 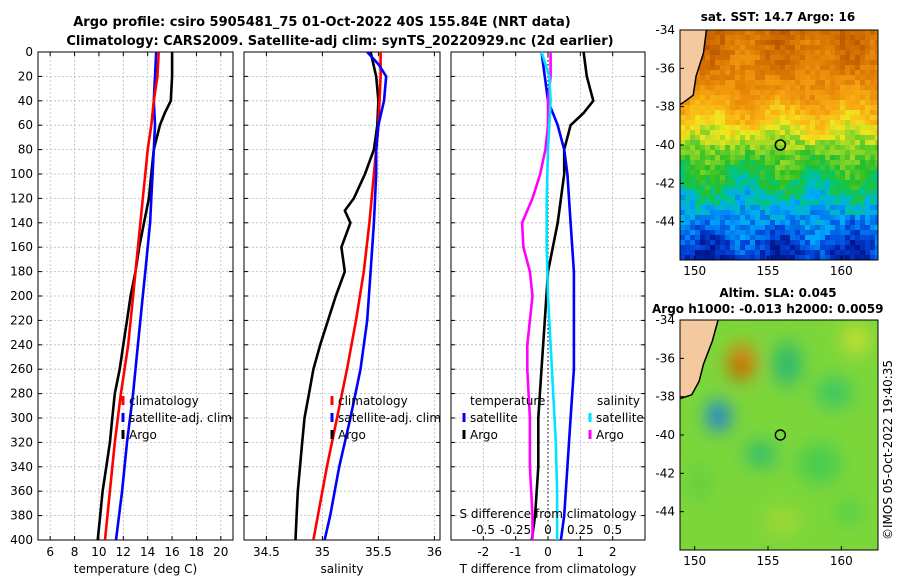 What do you see at coordinates (507, 401) in the screenshot?
I see `legend-title-temperature: temperature` at bounding box center [507, 401].